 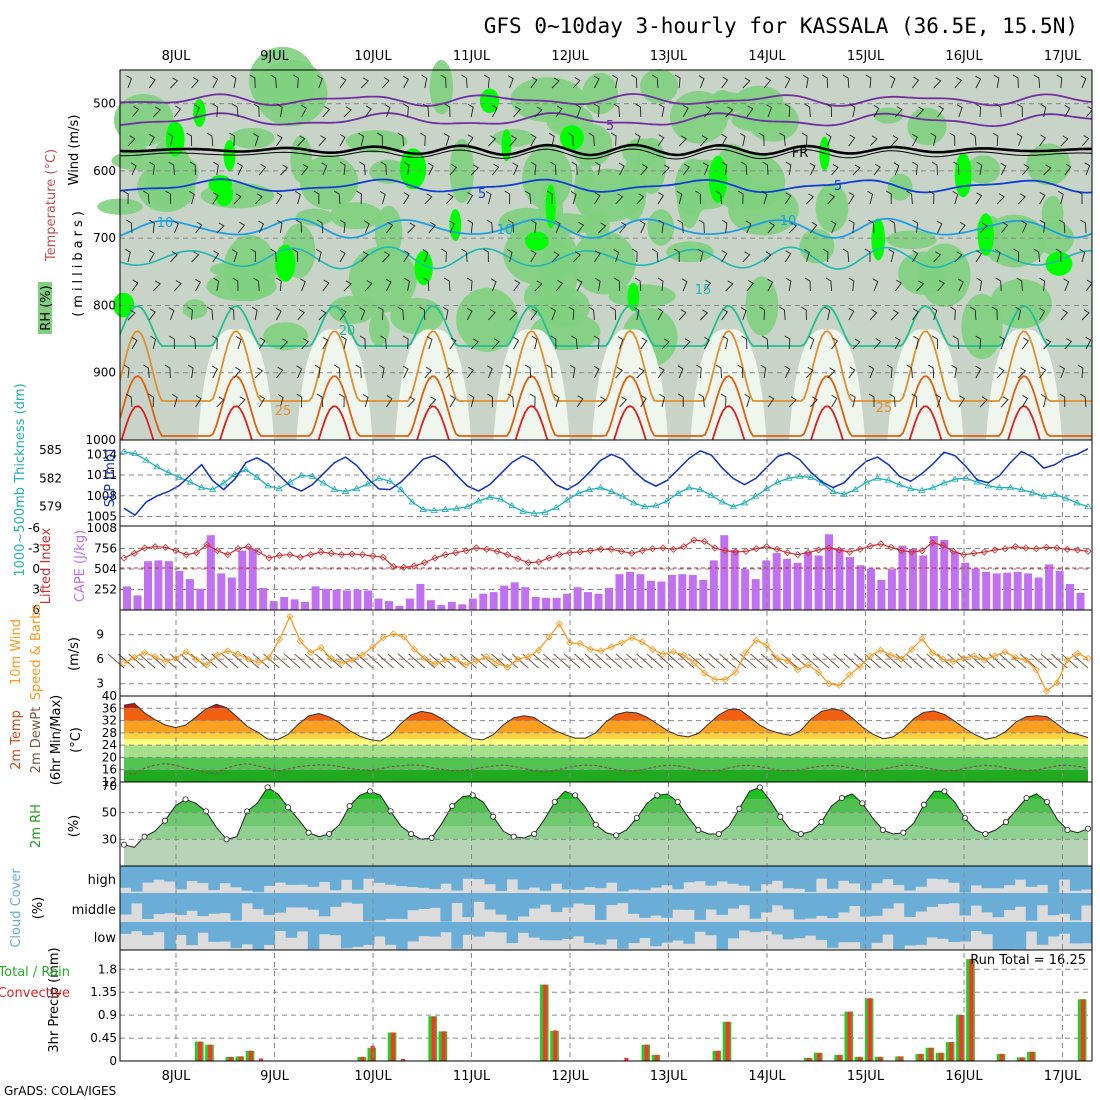 What do you see at coordinates (866, 1076) in the screenshot?
I see `date-label-bottom: 15JUL` at bounding box center [866, 1076].